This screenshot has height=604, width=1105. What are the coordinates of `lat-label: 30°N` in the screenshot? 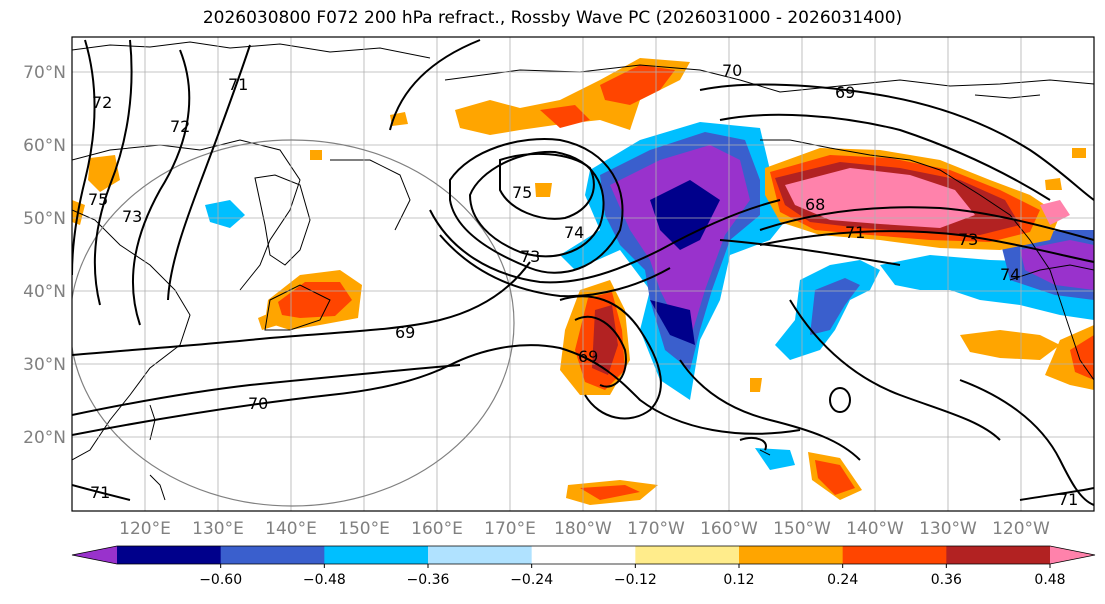 It's located at (44, 365).